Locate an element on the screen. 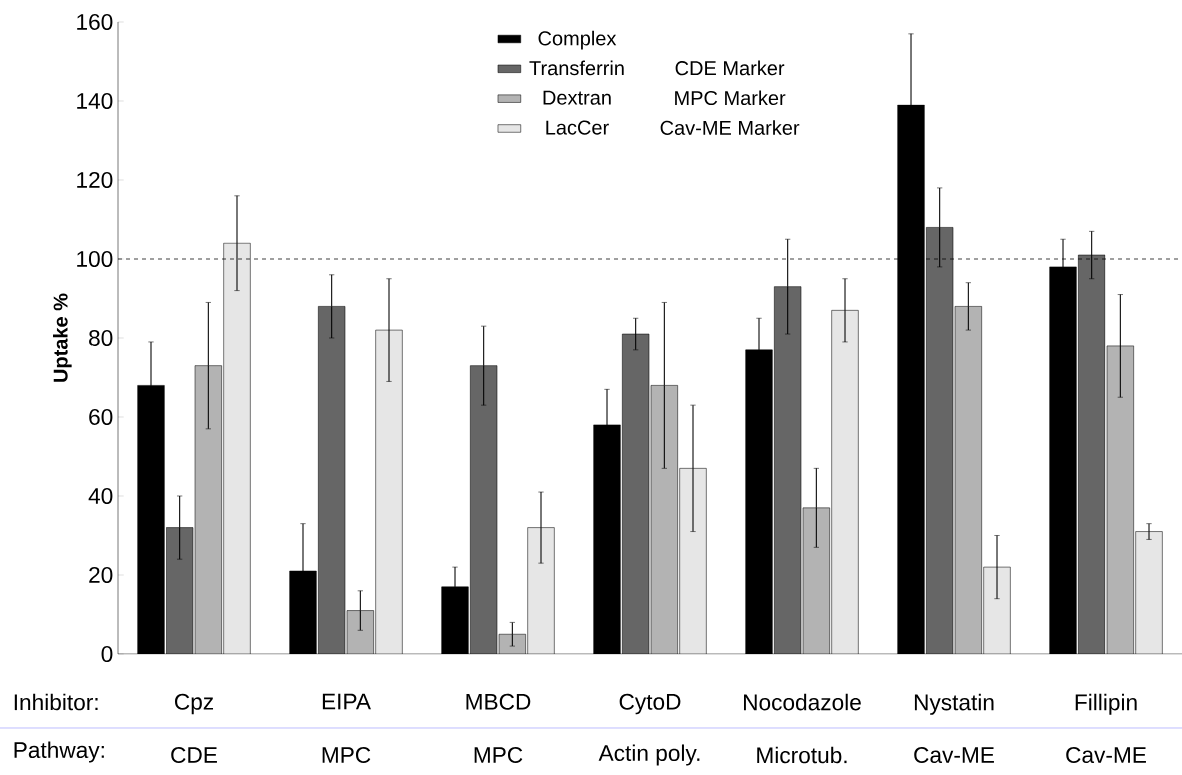 Image resolution: width=1182 pixels, height=775 pixels. y-tick-label: 80 is located at coordinates (101, 338).